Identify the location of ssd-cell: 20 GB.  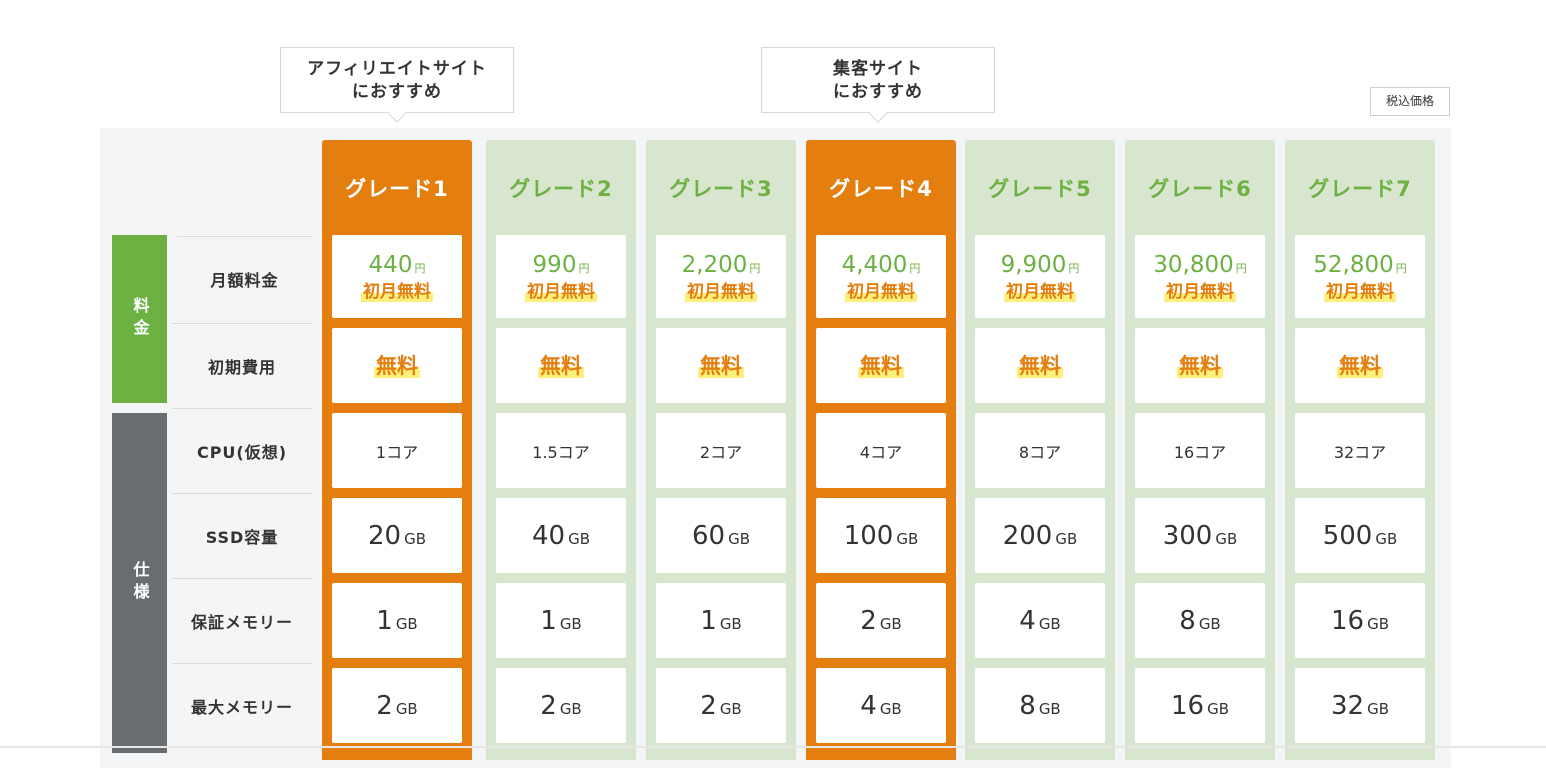
(397, 535).